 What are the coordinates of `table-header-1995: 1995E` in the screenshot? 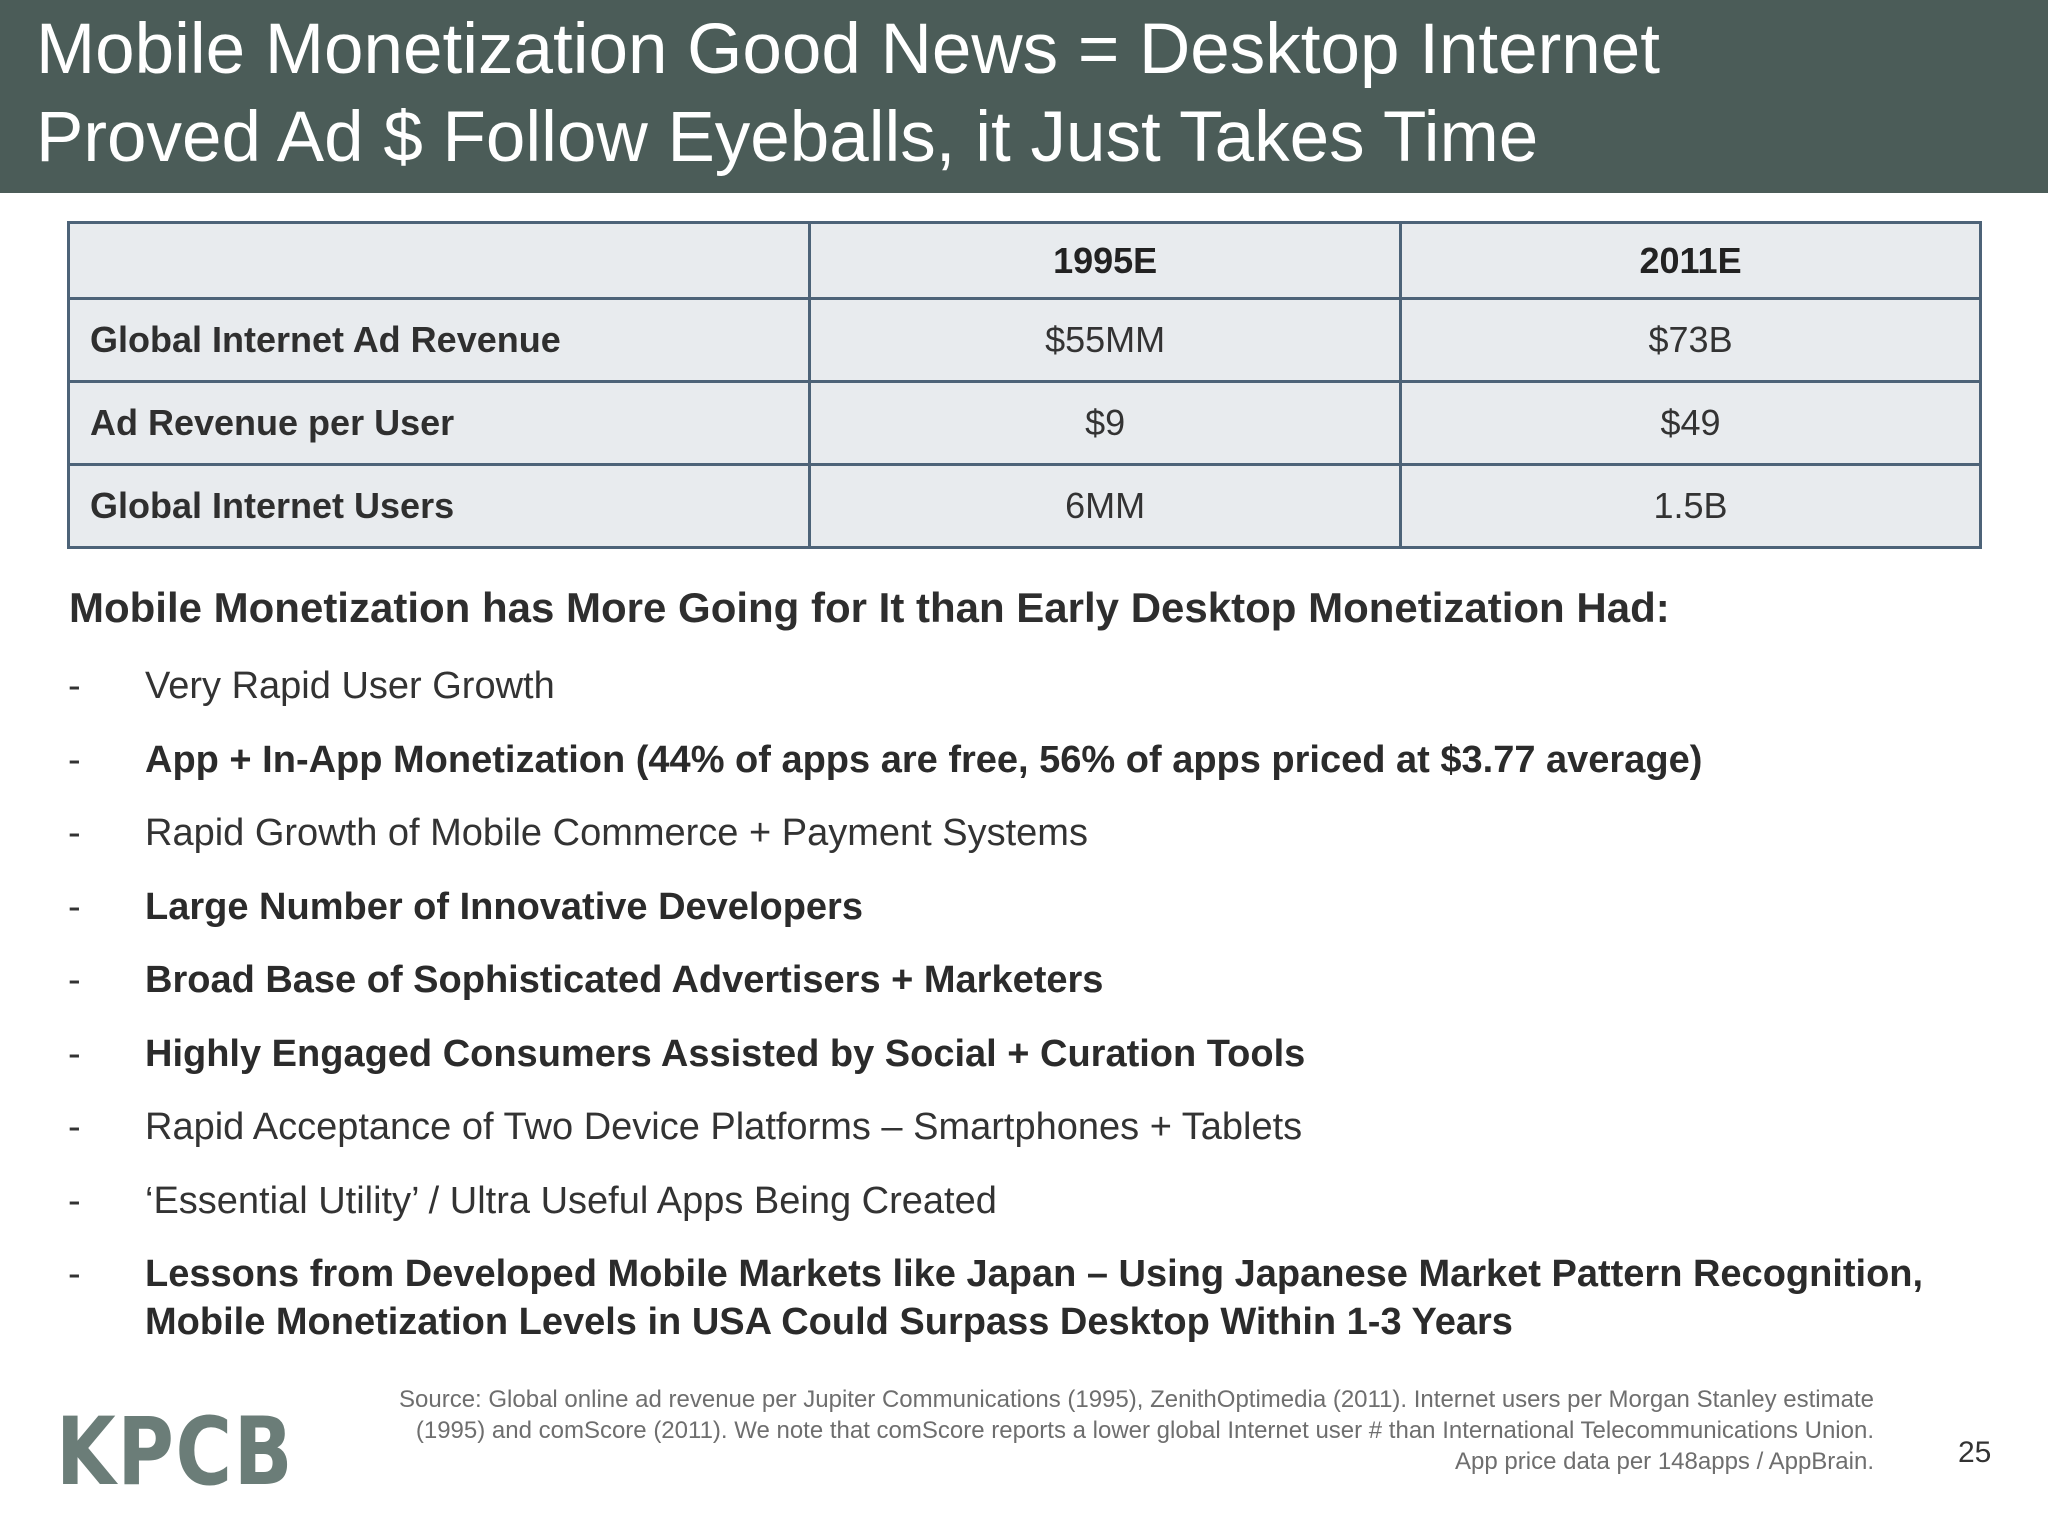 It's located at (1105, 260).